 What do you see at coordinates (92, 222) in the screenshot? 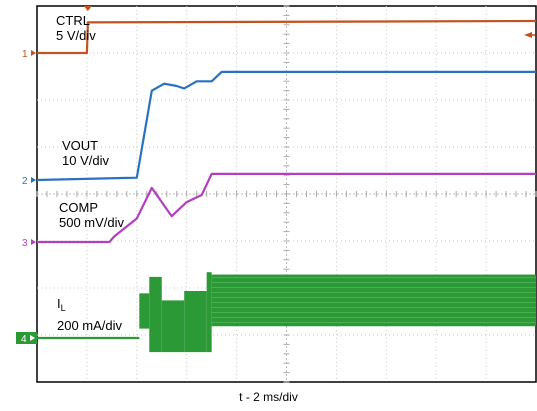
I see `comp-scale: 500 mV/div` at bounding box center [92, 222].